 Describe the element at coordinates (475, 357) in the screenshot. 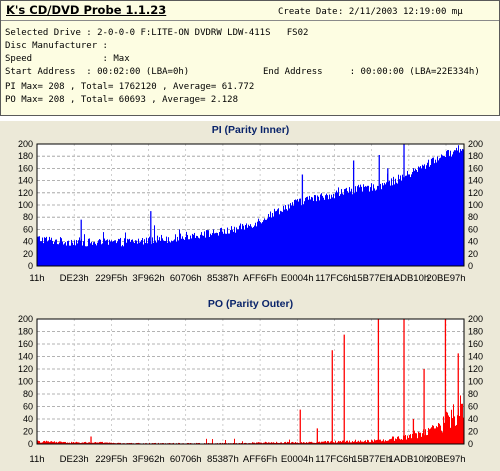

I see `y-tick-label-right: 140` at that location.